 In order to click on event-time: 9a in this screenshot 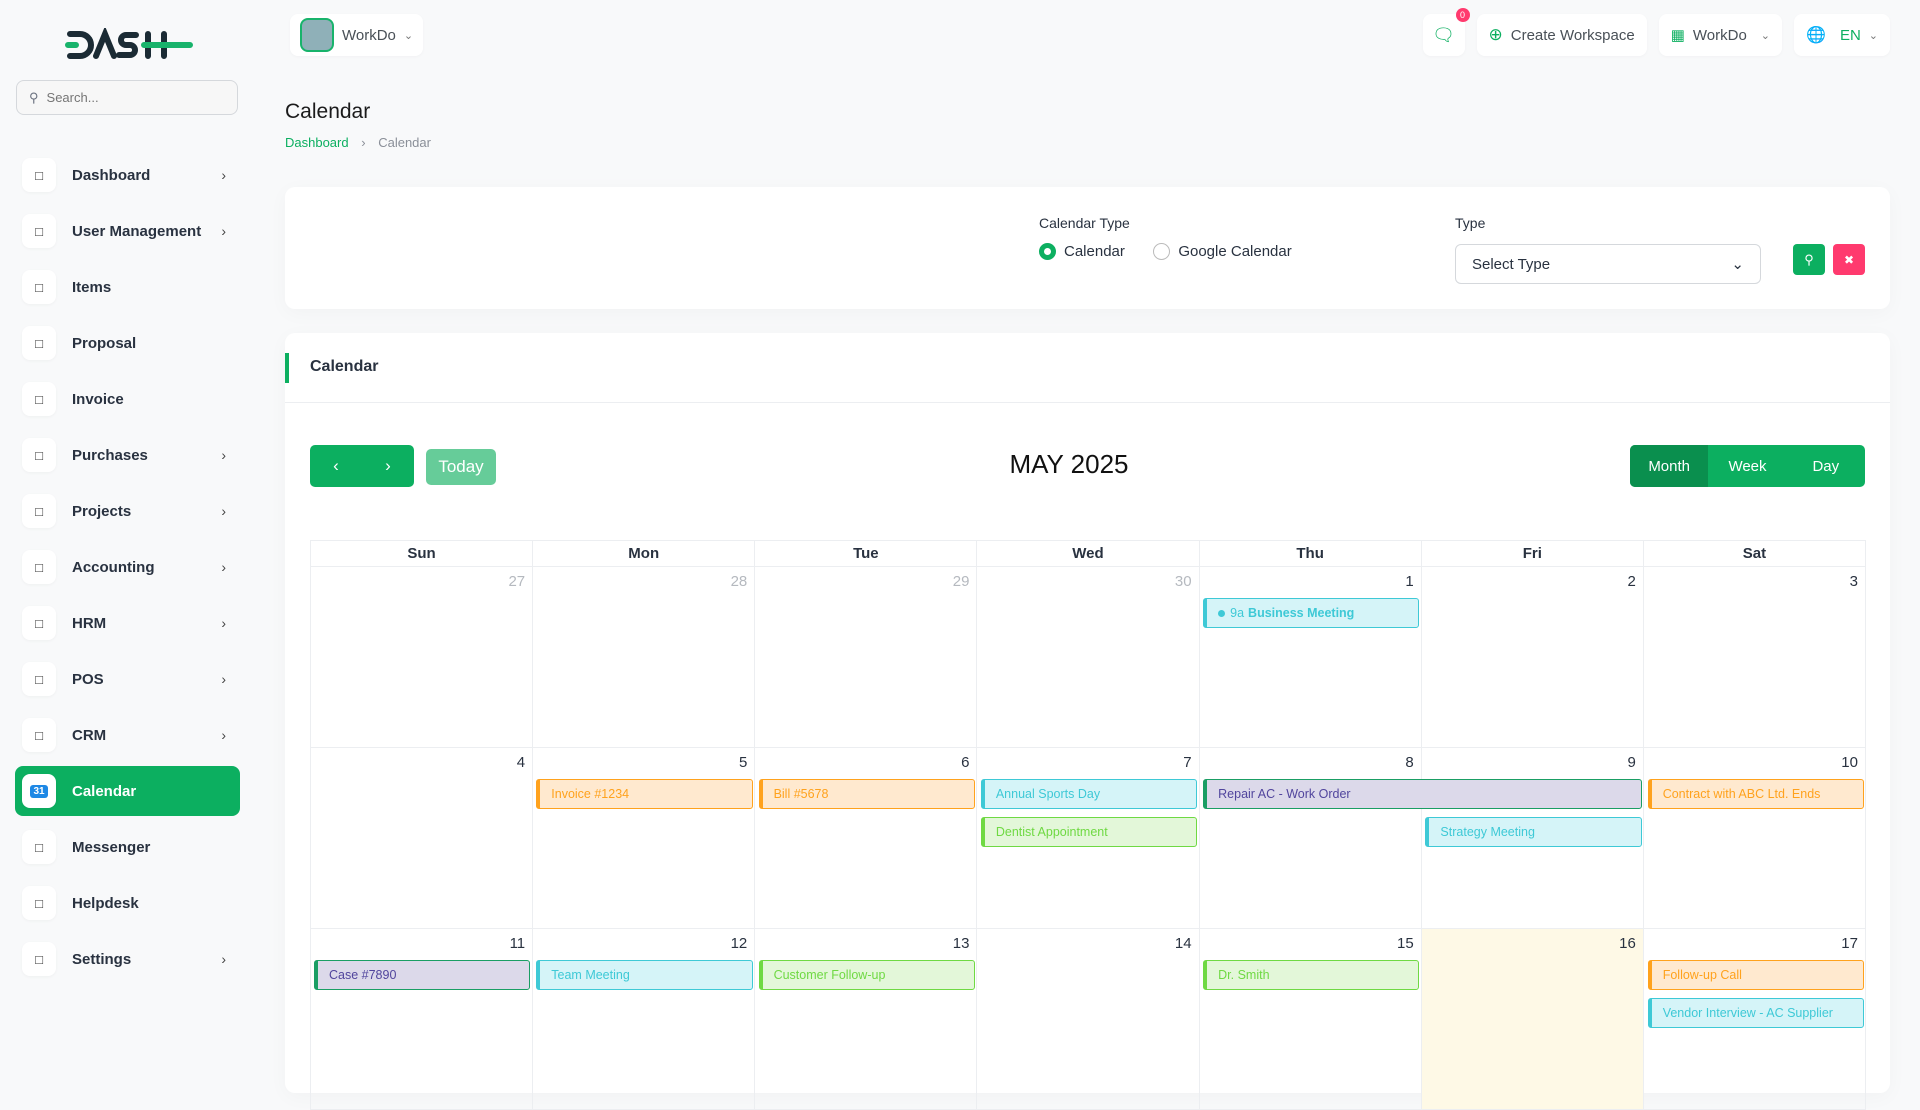, I will do `click(1237, 613)`.